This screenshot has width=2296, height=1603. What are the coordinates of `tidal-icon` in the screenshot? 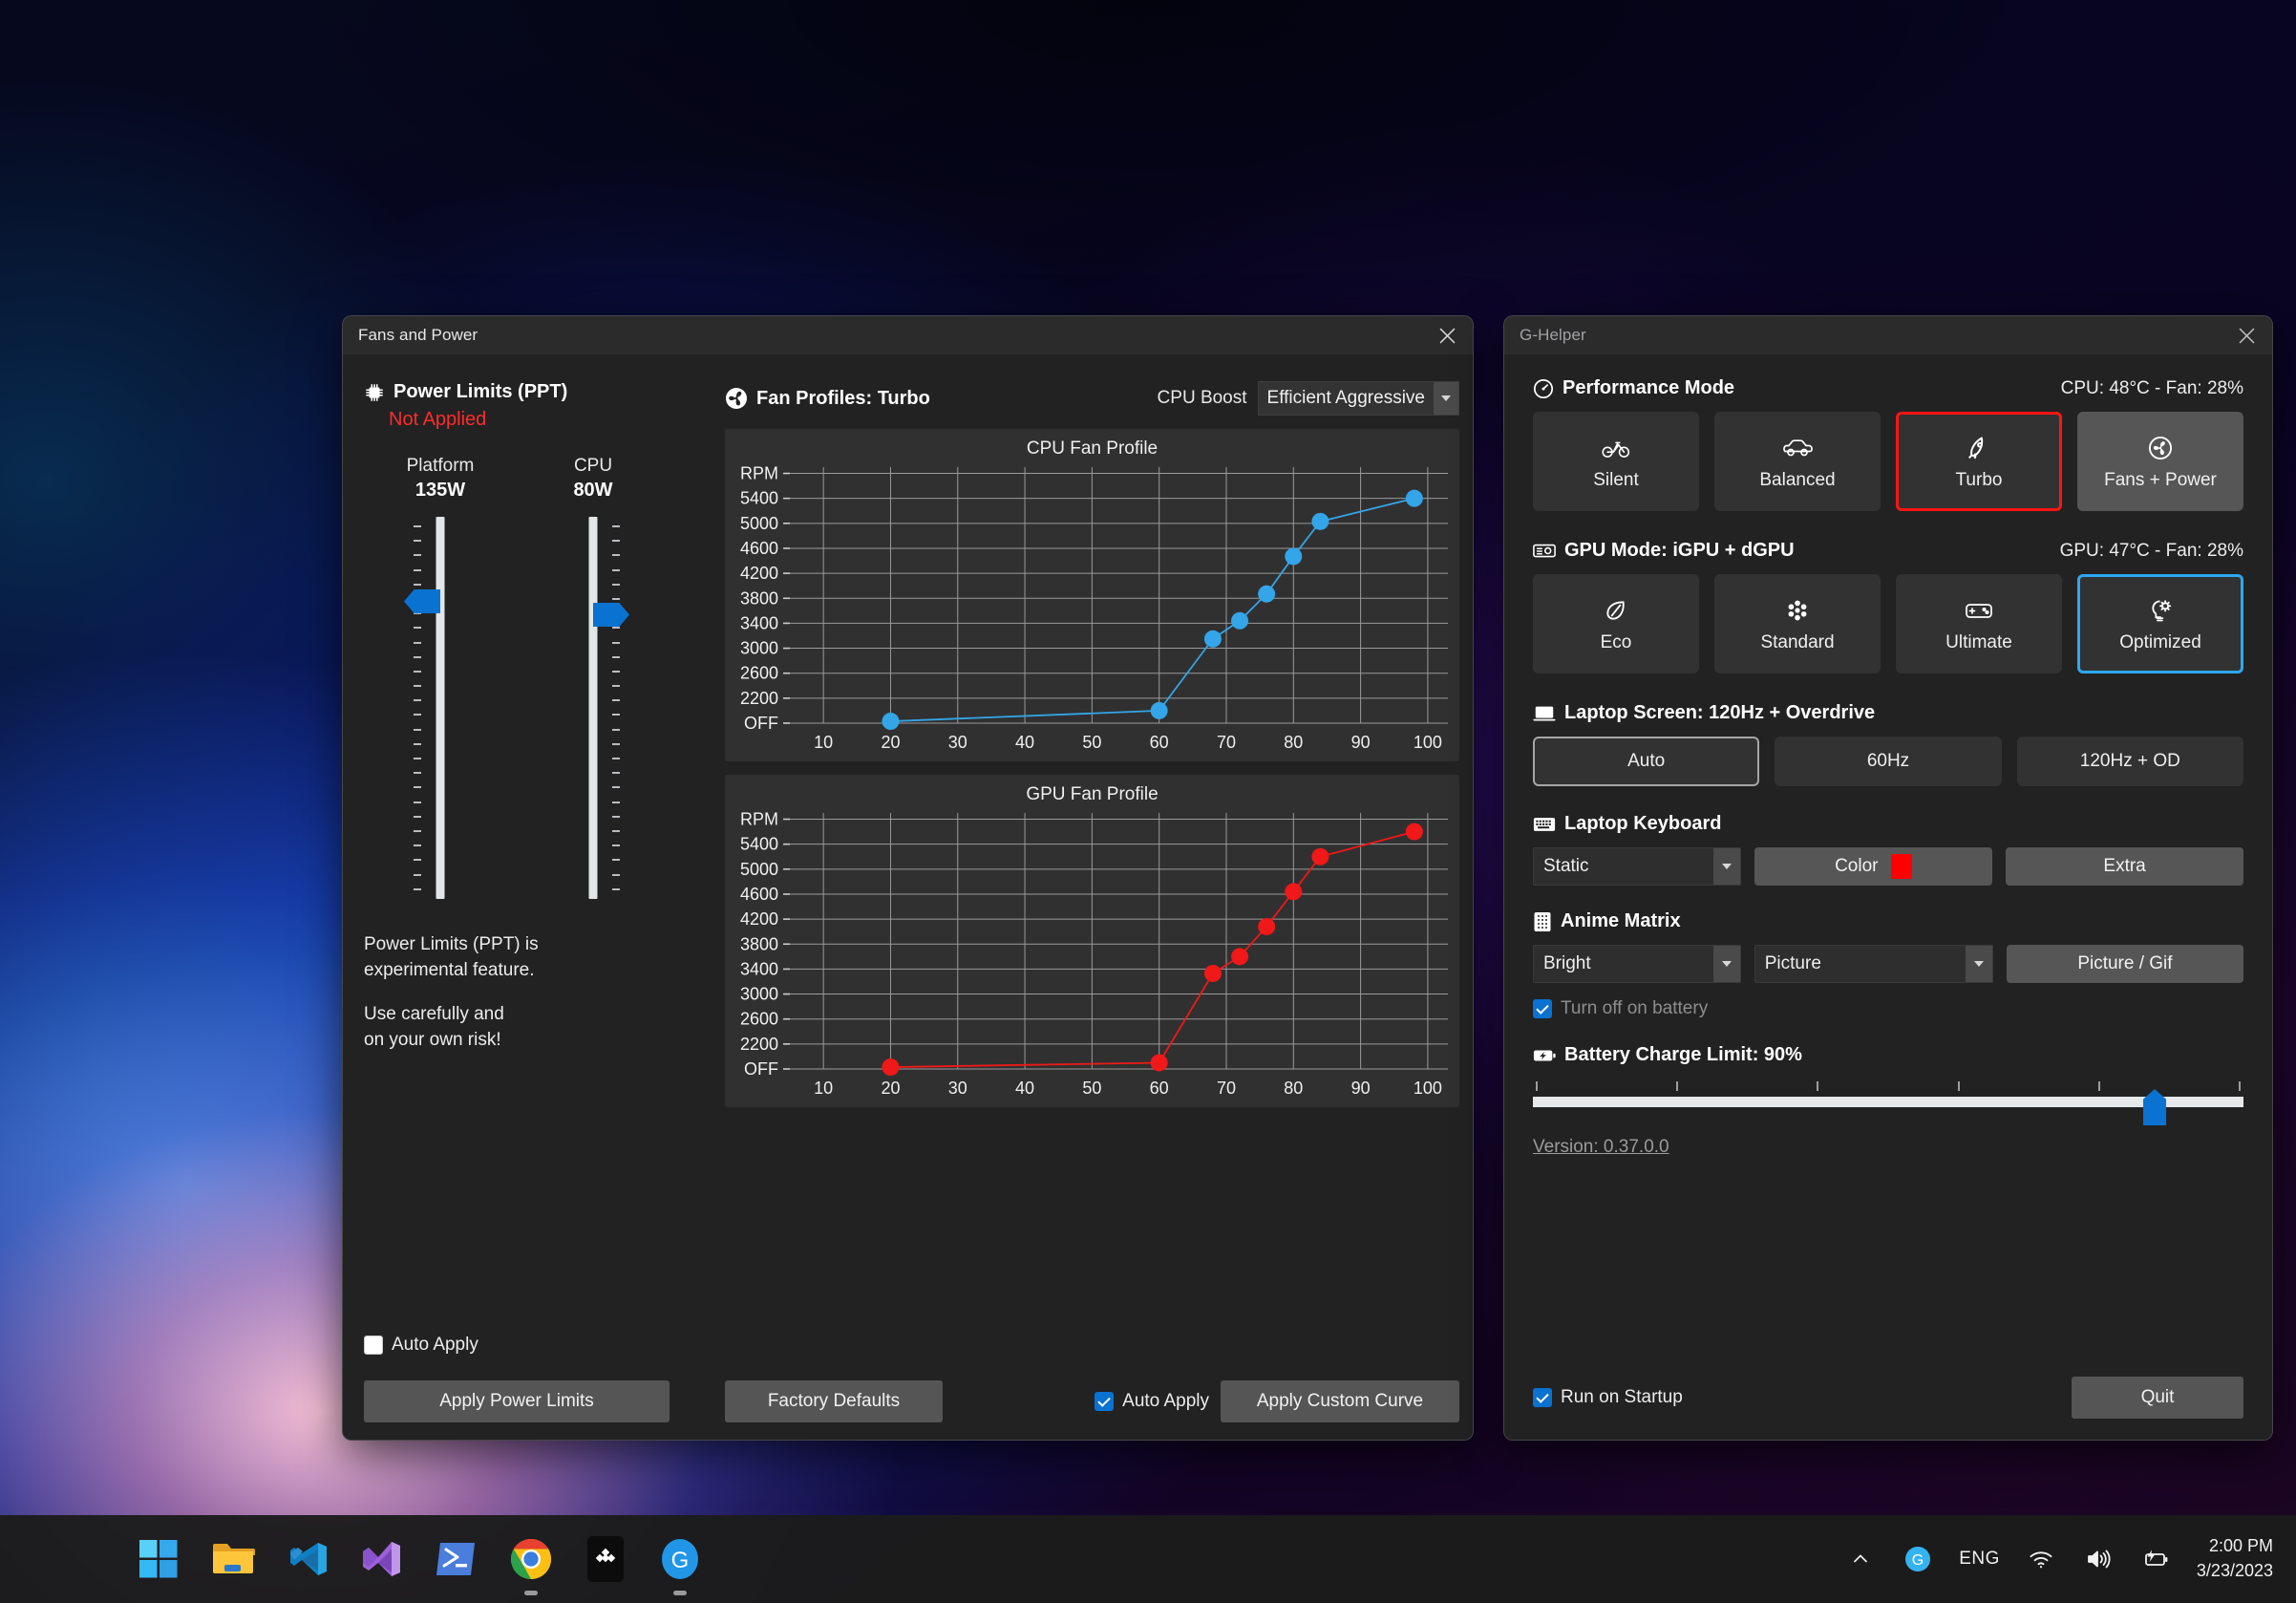 It's located at (605, 1559).